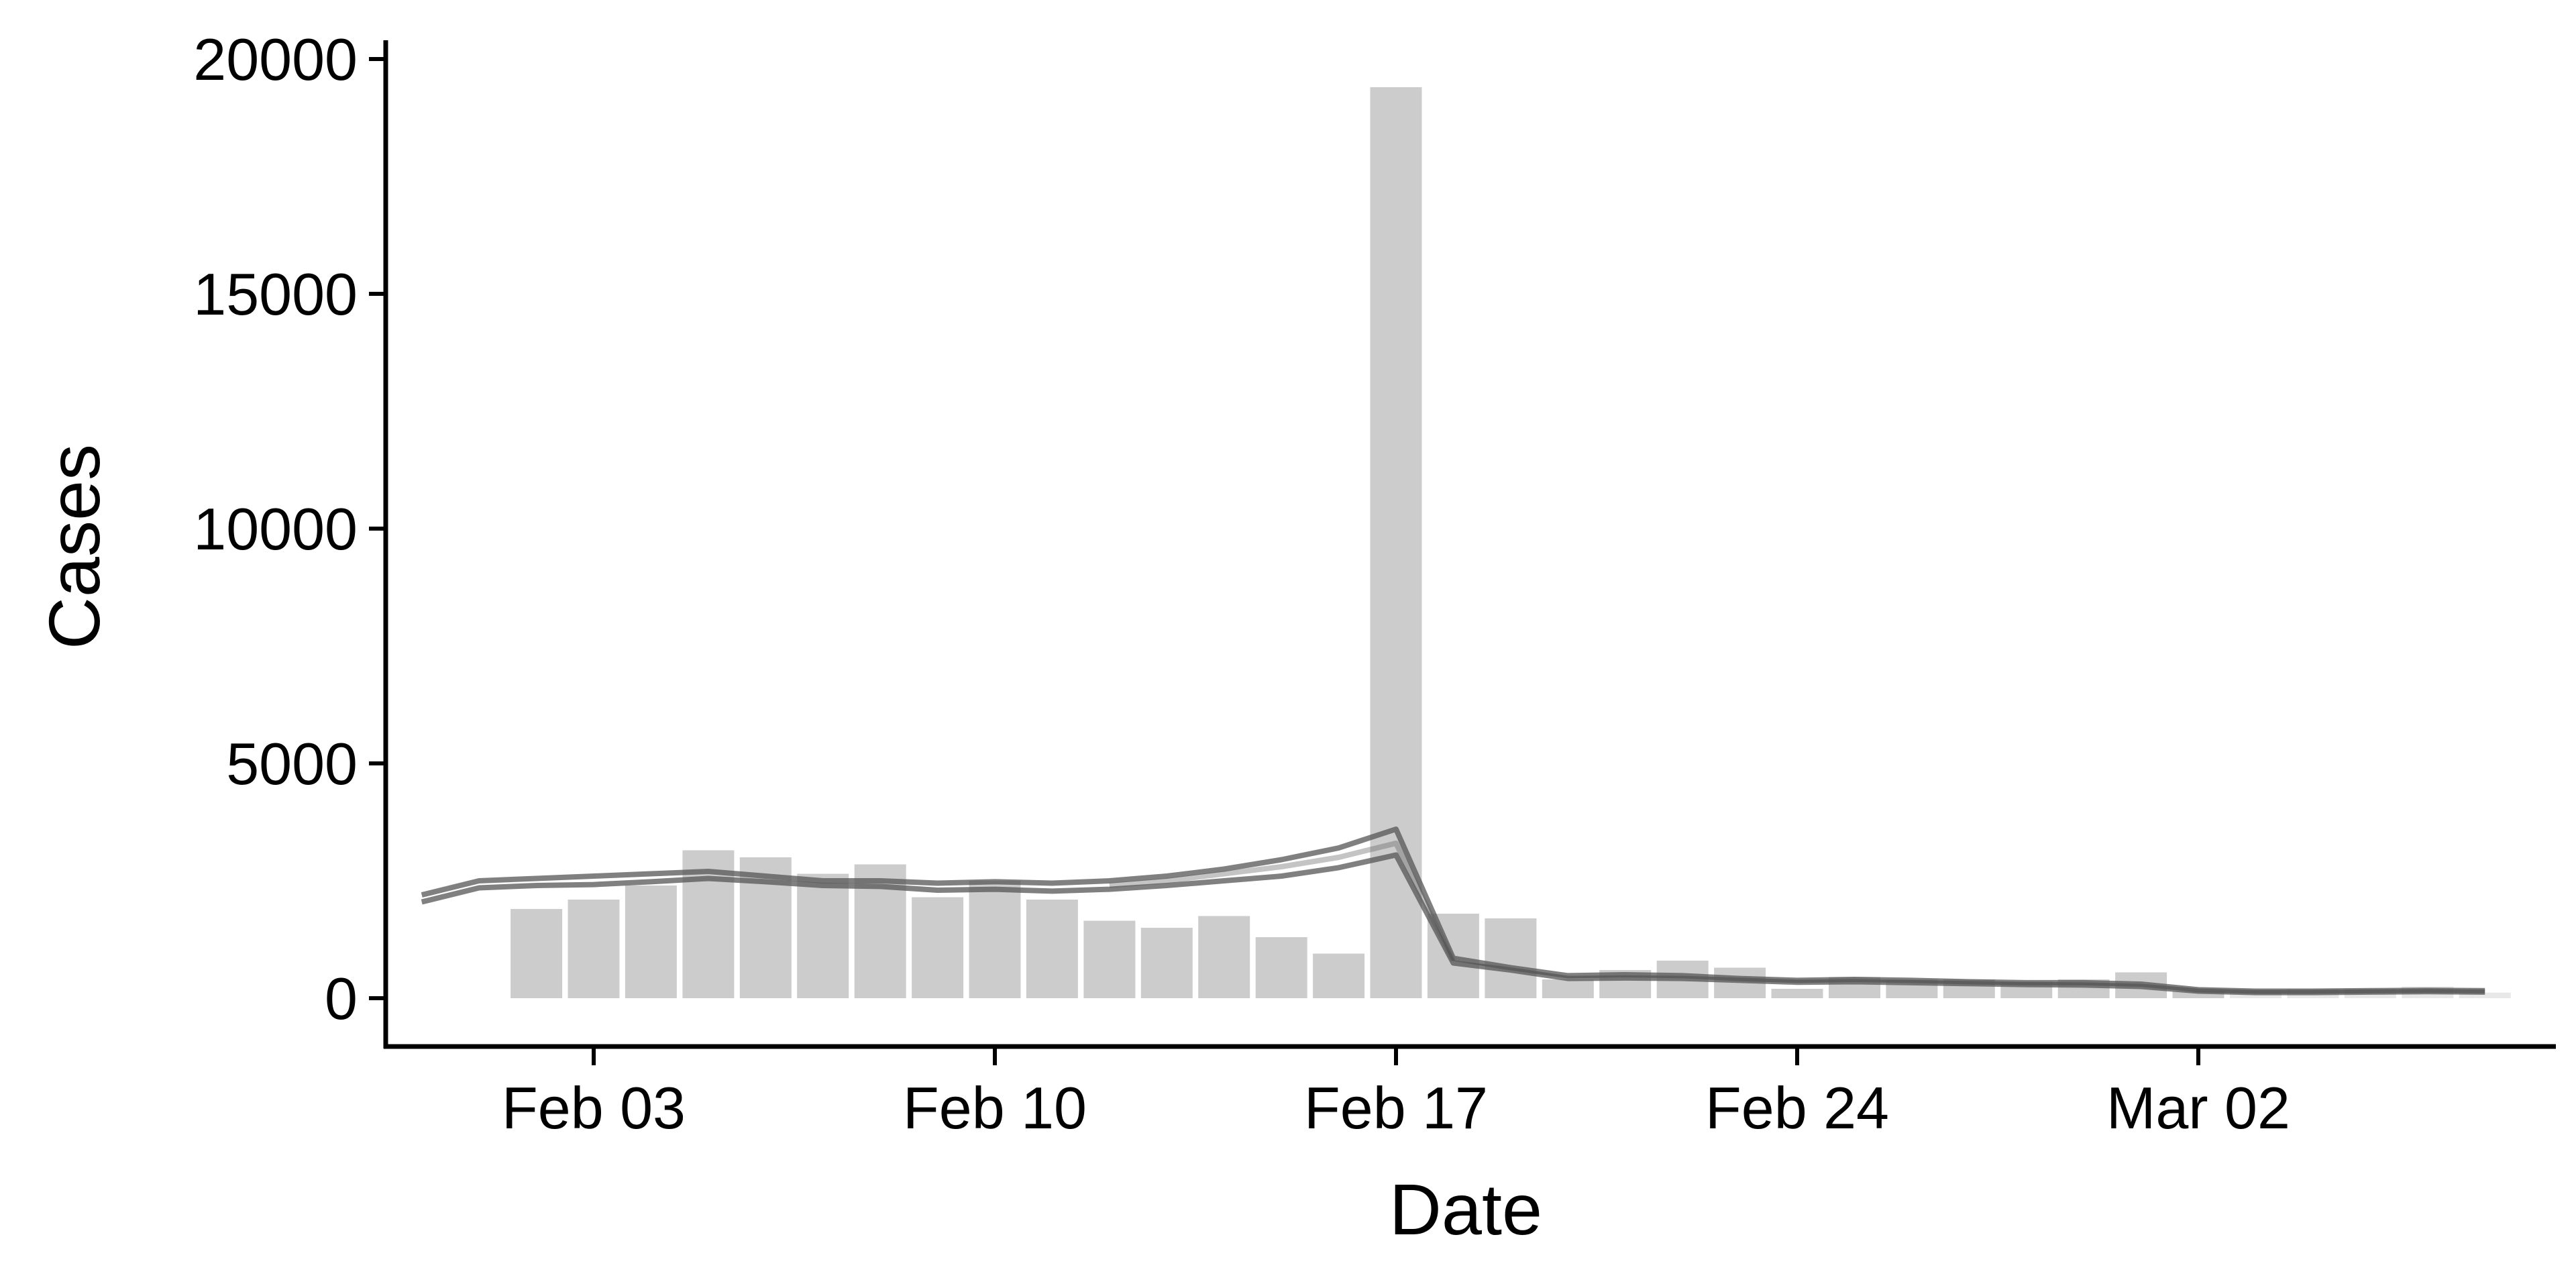 The image size is (2576, 1288). What do you see at coordinates (341, 998) in the screenshot?
I see `y-tick-label: 0` at bounding box center [341, 998].